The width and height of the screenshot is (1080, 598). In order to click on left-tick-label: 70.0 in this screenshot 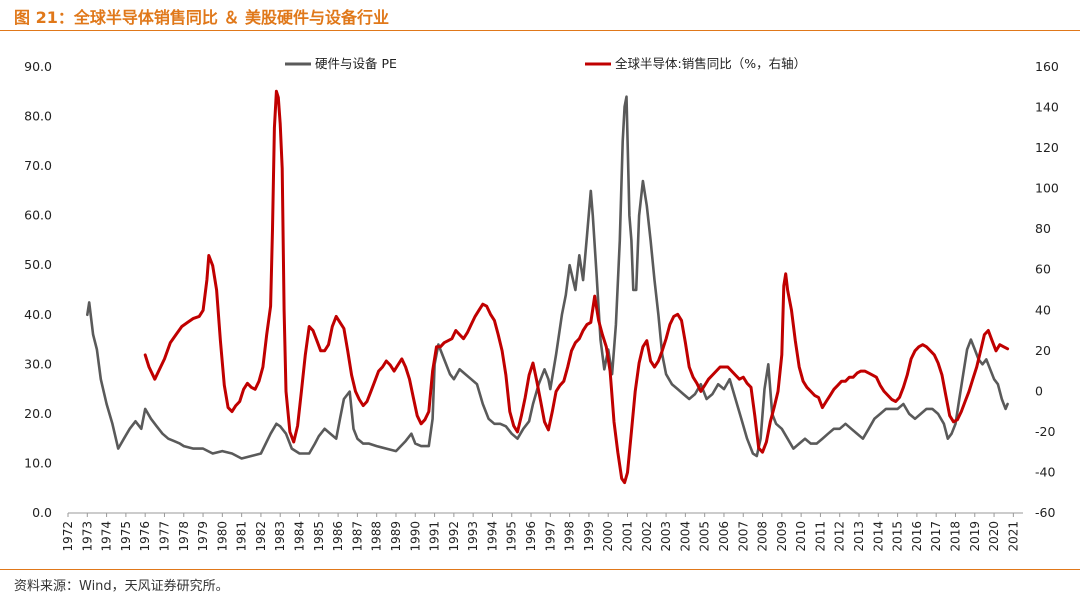, I will do `click(38, 165)`.